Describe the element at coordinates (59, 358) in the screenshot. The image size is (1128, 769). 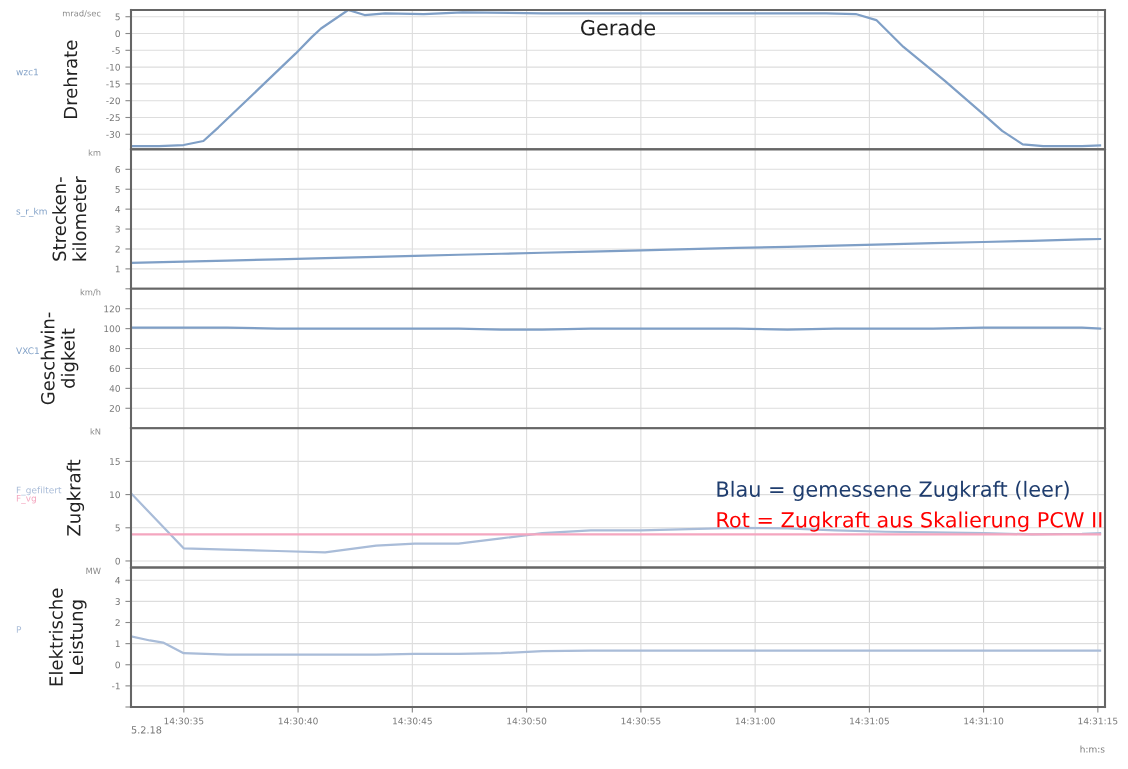
I see `y-axis-title: Geschwin- digkeit` at that location.